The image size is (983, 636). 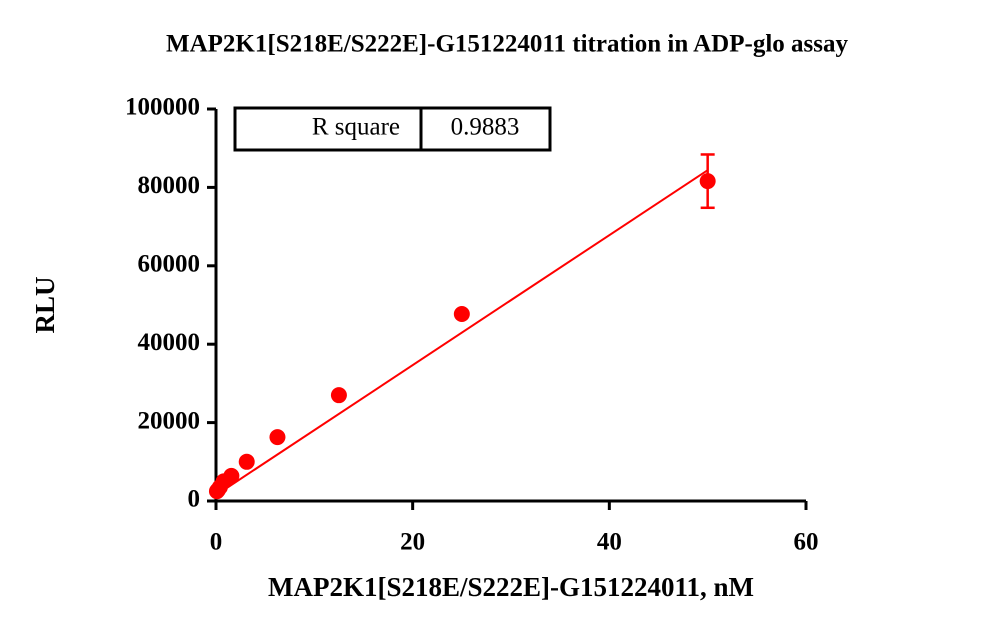 I want to click on annotation-label: R square, so click(x=356, y=127).